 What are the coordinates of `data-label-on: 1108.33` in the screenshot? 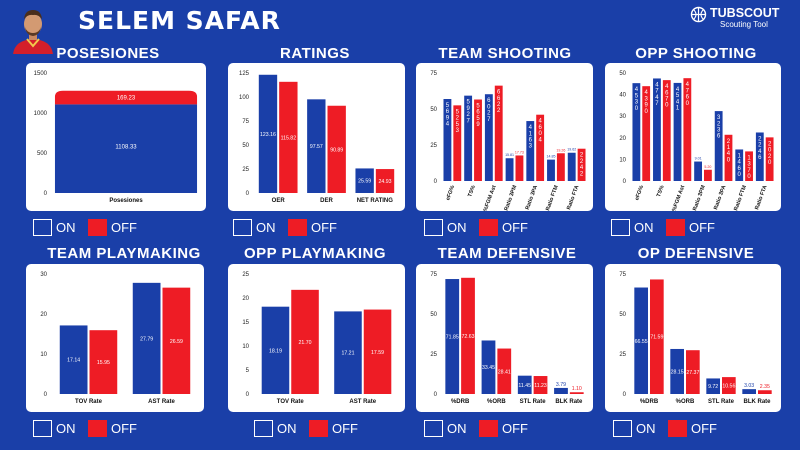 It's located at (126, 148).